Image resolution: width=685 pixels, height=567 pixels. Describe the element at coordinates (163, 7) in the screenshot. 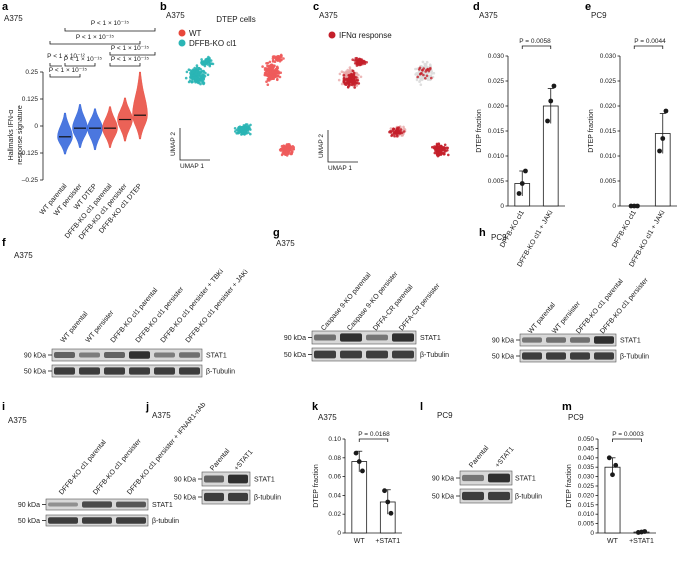

I see `panel-b-letter: b` at that location.